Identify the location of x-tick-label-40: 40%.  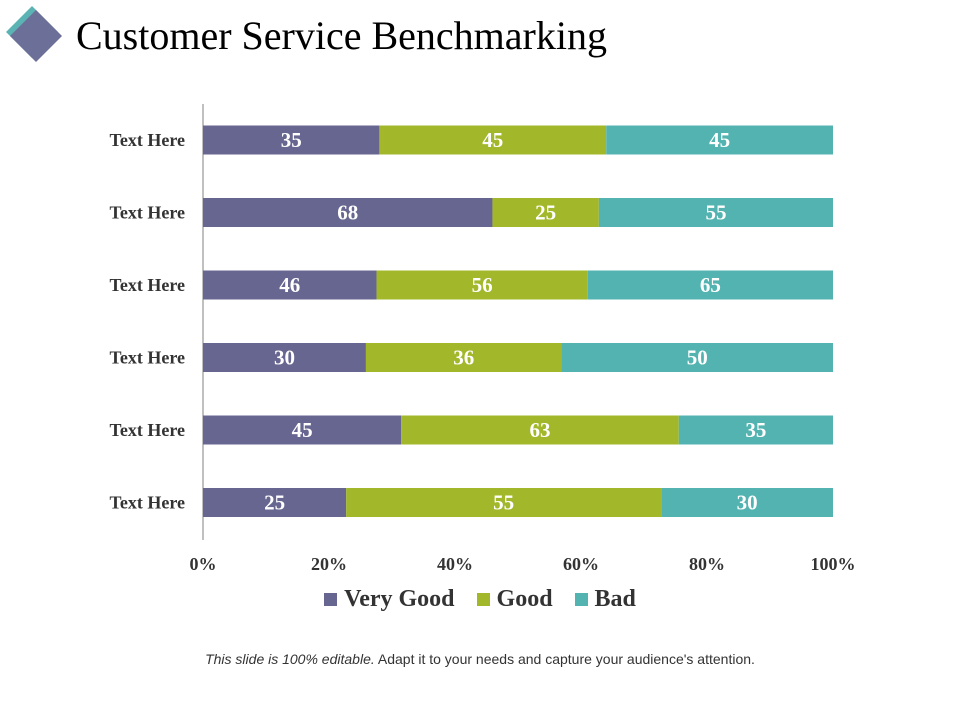
(455, 564).